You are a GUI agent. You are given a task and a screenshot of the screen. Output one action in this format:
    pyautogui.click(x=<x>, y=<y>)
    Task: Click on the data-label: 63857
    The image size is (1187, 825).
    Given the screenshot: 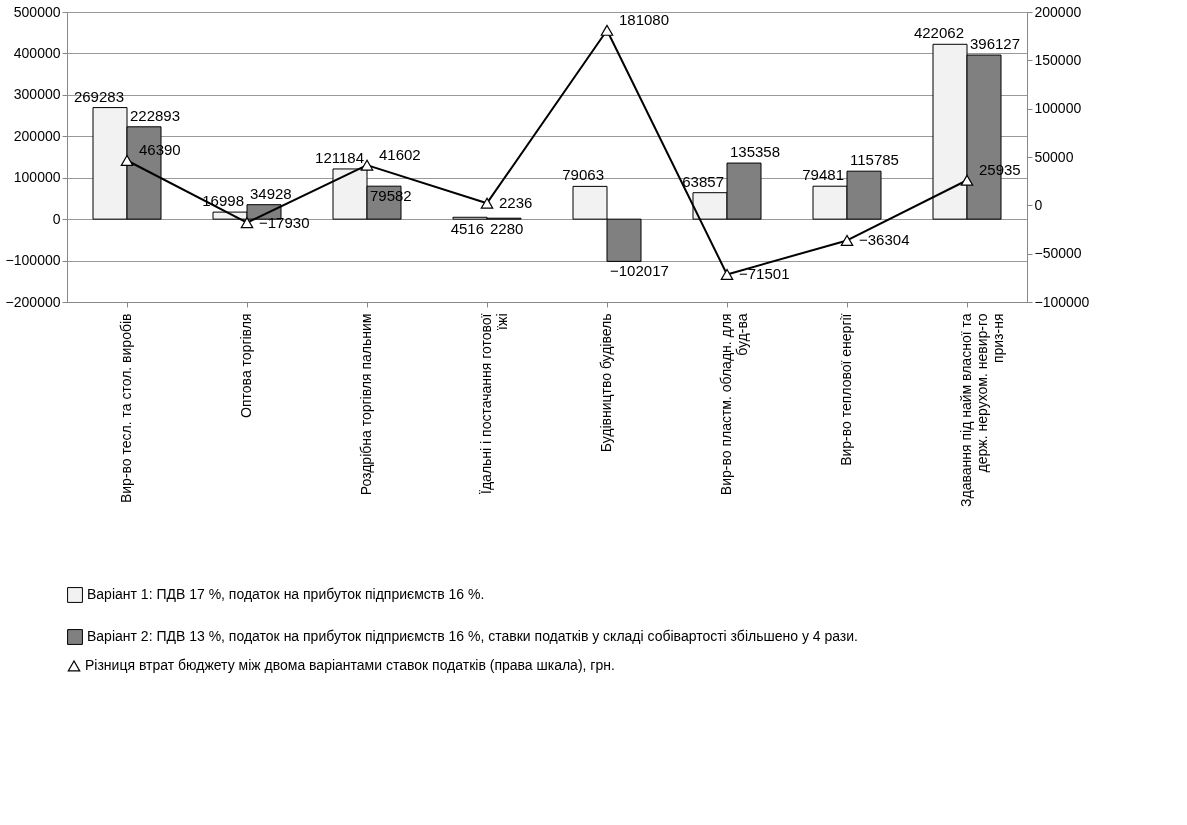 What is the action you would take?
    pyautogui.click(x=703, y=181)
    